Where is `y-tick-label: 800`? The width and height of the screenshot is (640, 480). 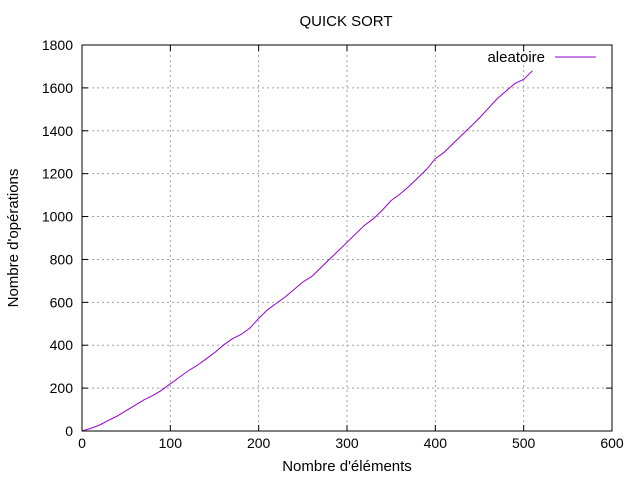 y-tick-label: 800 is located at coordinates (62, 259).